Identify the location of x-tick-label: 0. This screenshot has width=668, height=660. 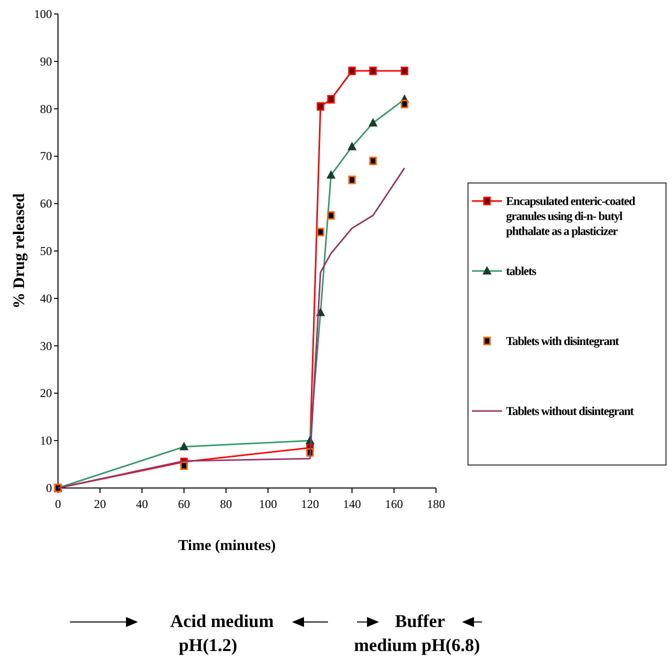
(58, 504).